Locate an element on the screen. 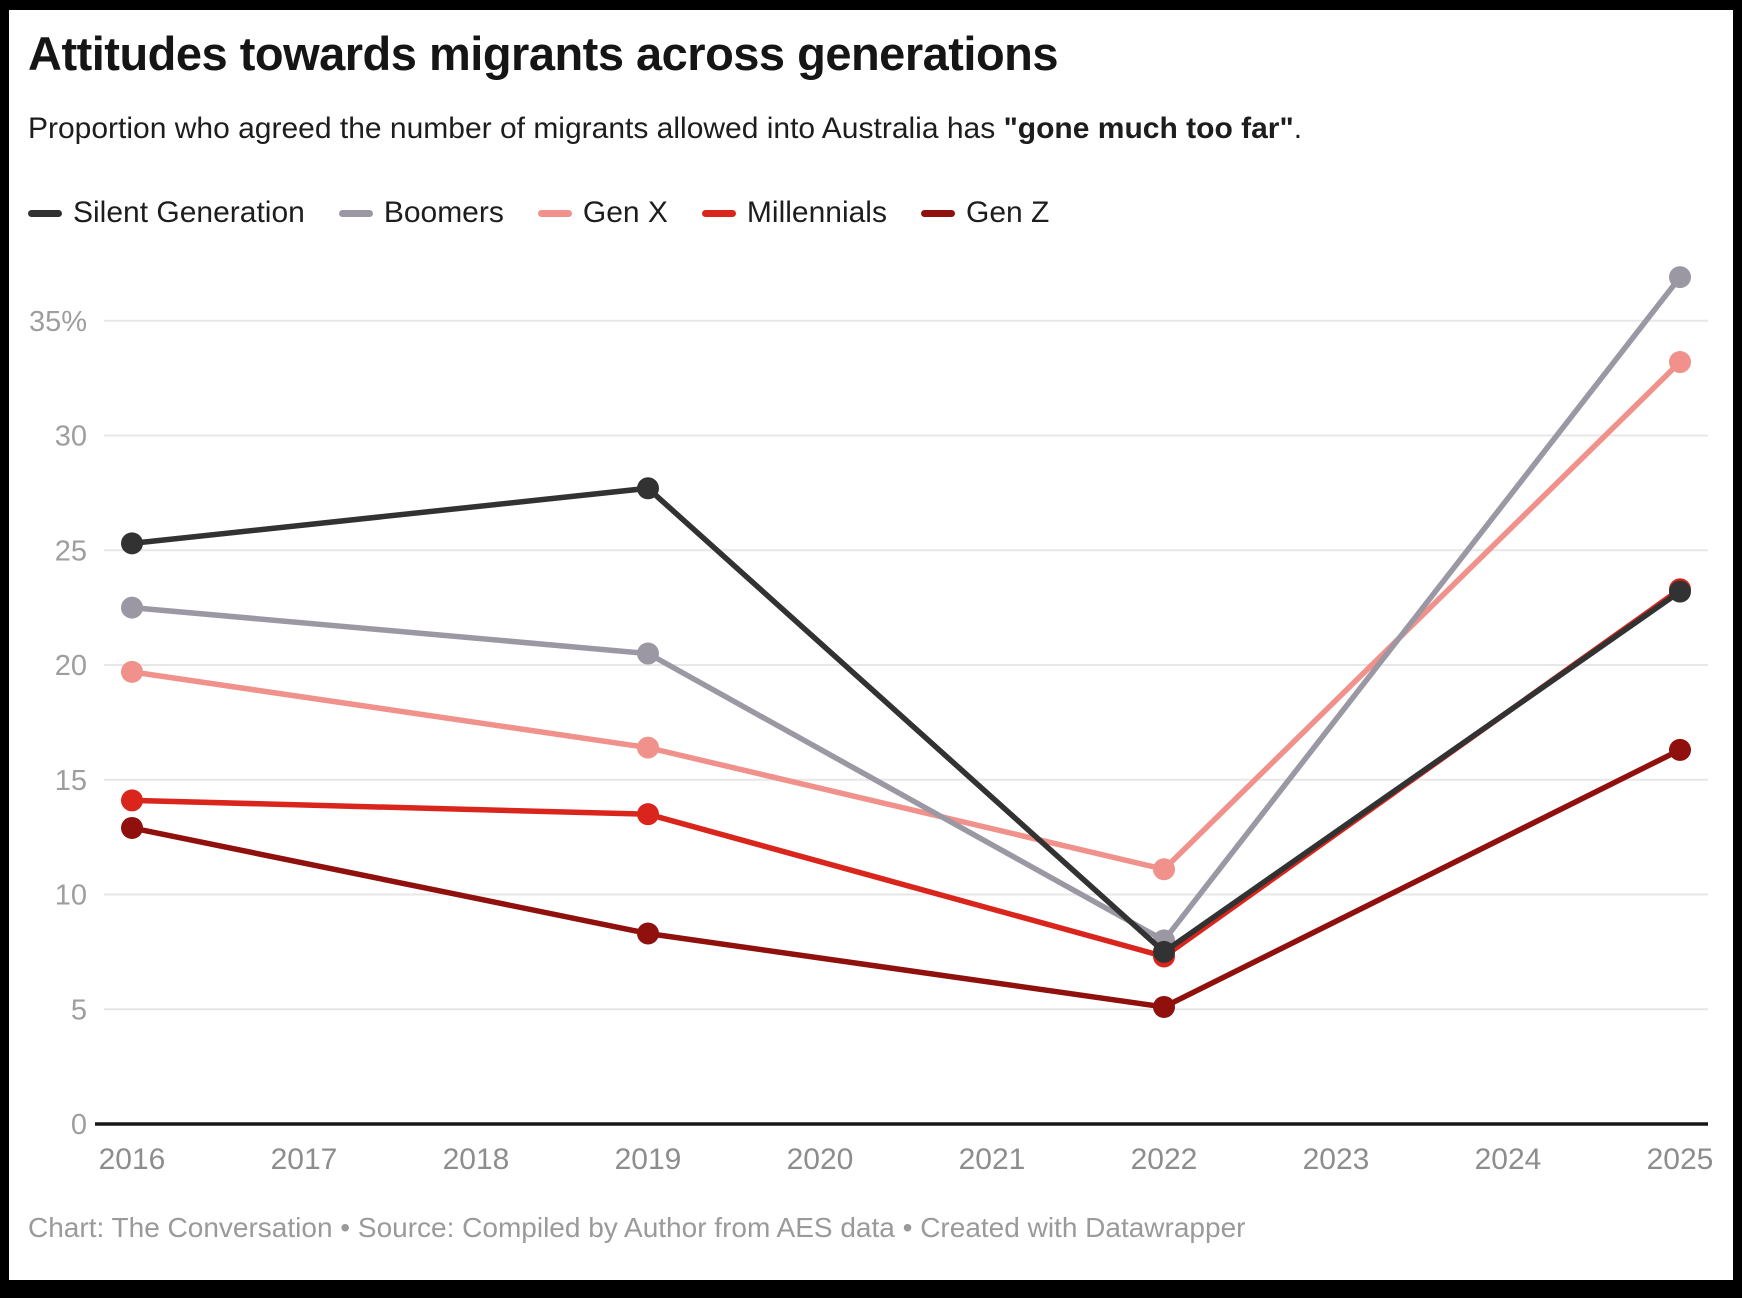  data-point-silent-generation-2016 is located at coordinates (132, 543).